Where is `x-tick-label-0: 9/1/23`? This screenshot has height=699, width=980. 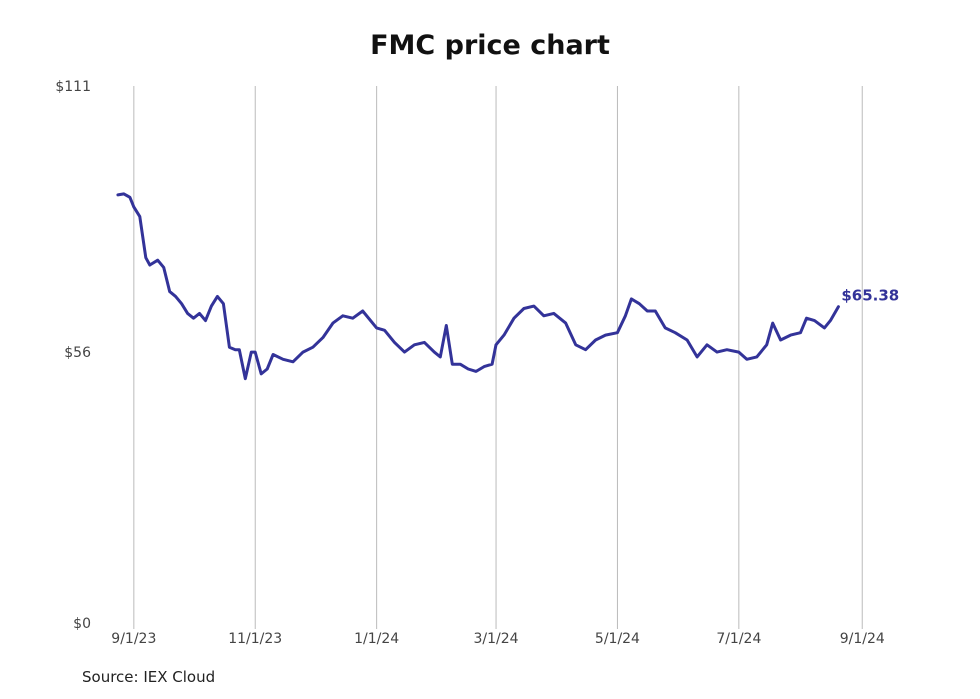 x-tick-label-0: 9/1/23 is located at coordinates (133, 639).